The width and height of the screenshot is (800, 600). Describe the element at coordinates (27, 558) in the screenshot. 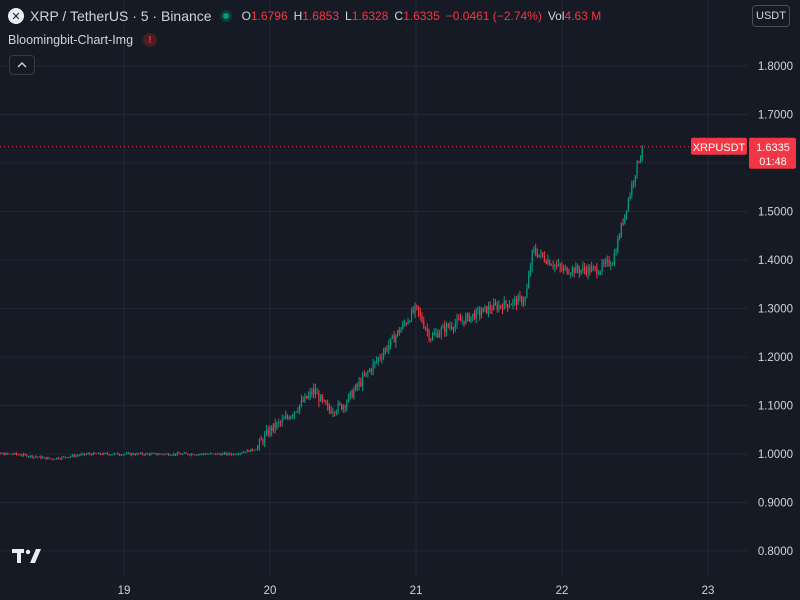

I see `tradingview-logo-icon` at that location.